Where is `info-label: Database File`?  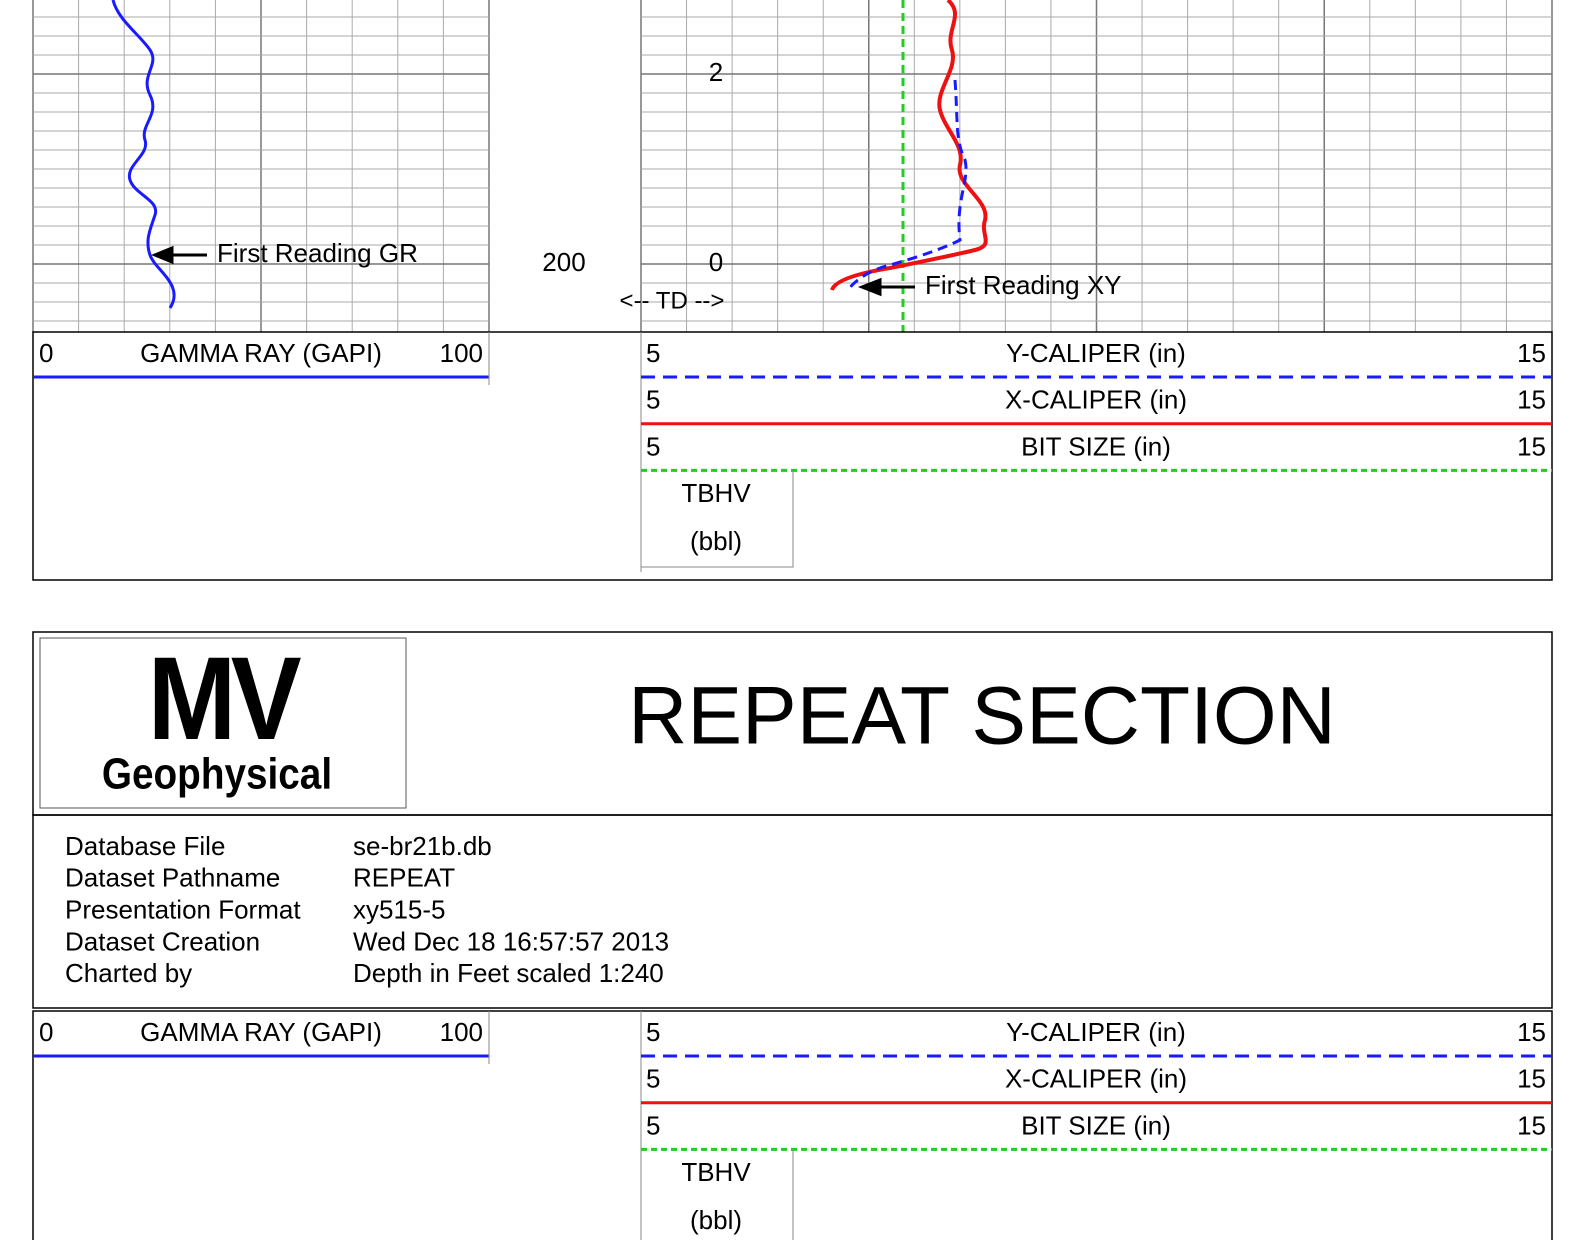 info-label: Database File is located at coordinates (145, 846).